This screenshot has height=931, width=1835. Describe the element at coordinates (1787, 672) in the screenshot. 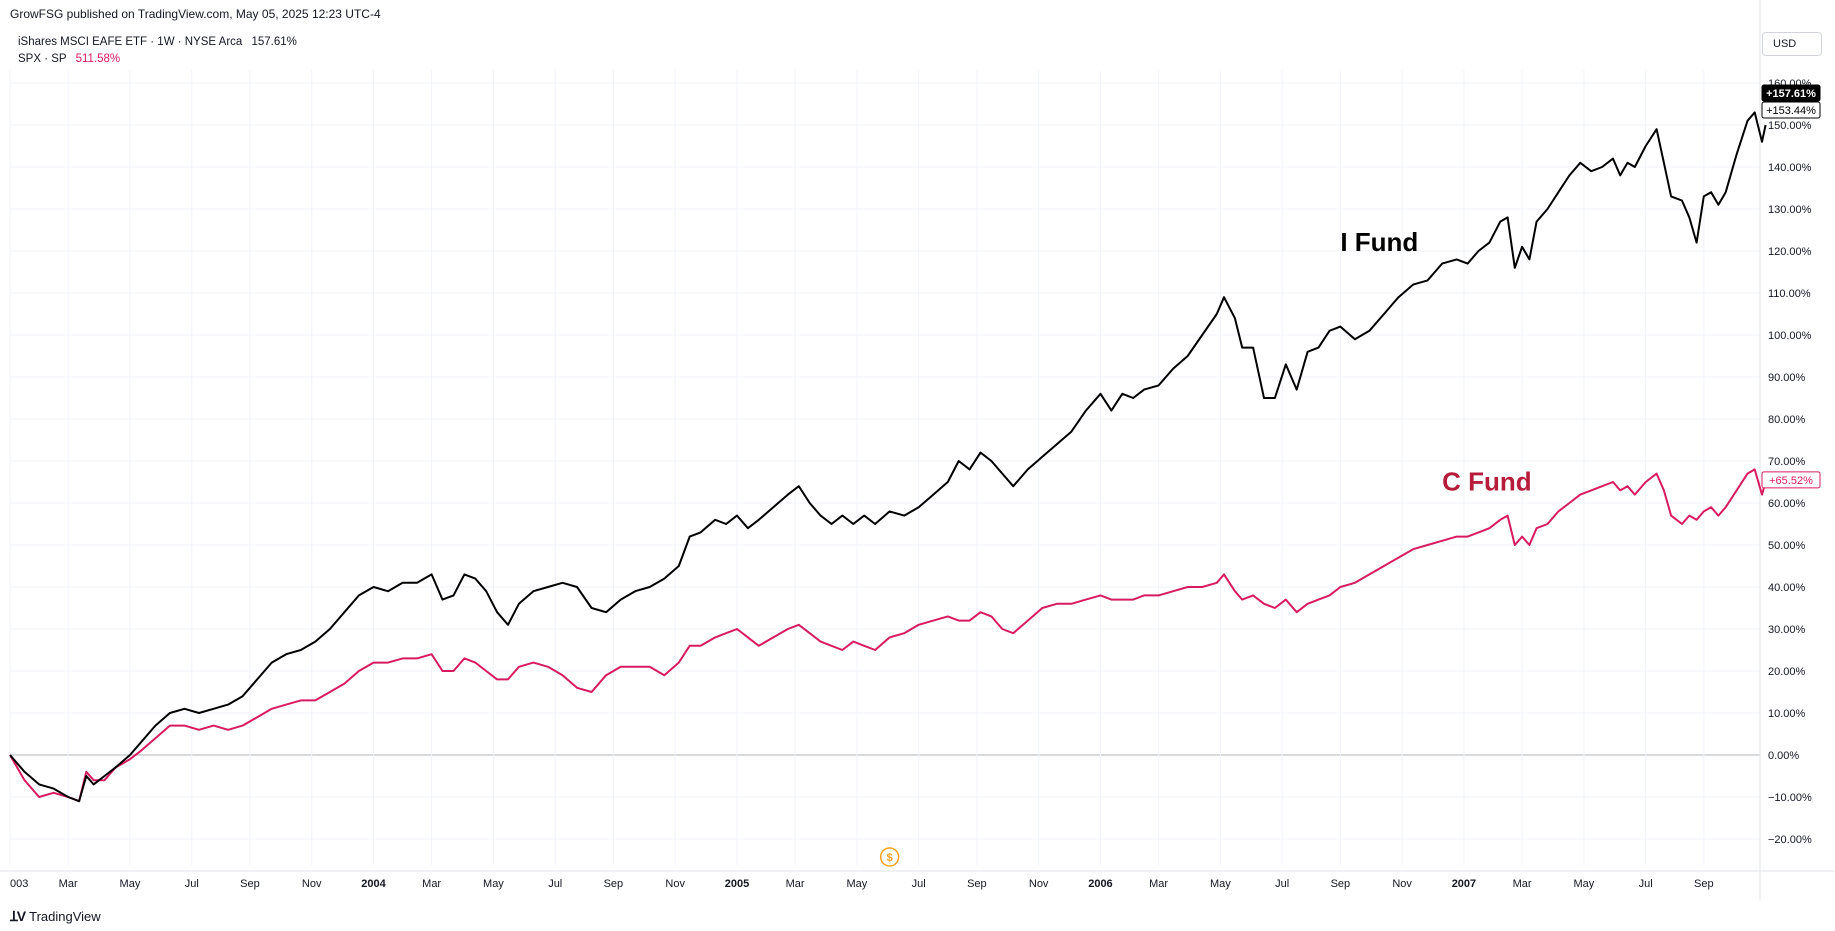

I see `y-tick-label: 20.00%` at that location.